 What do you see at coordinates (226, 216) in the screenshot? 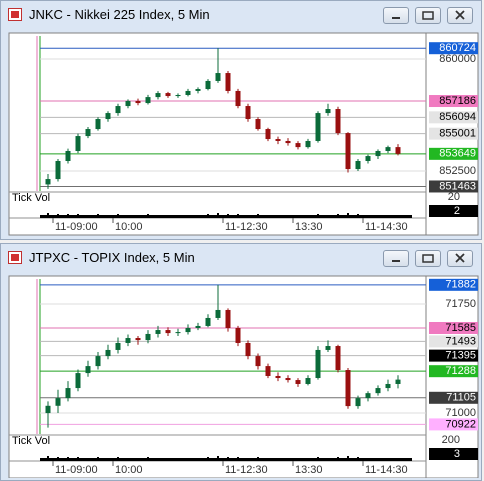
I see `volume-baseline` at bounding box center [226, 216].